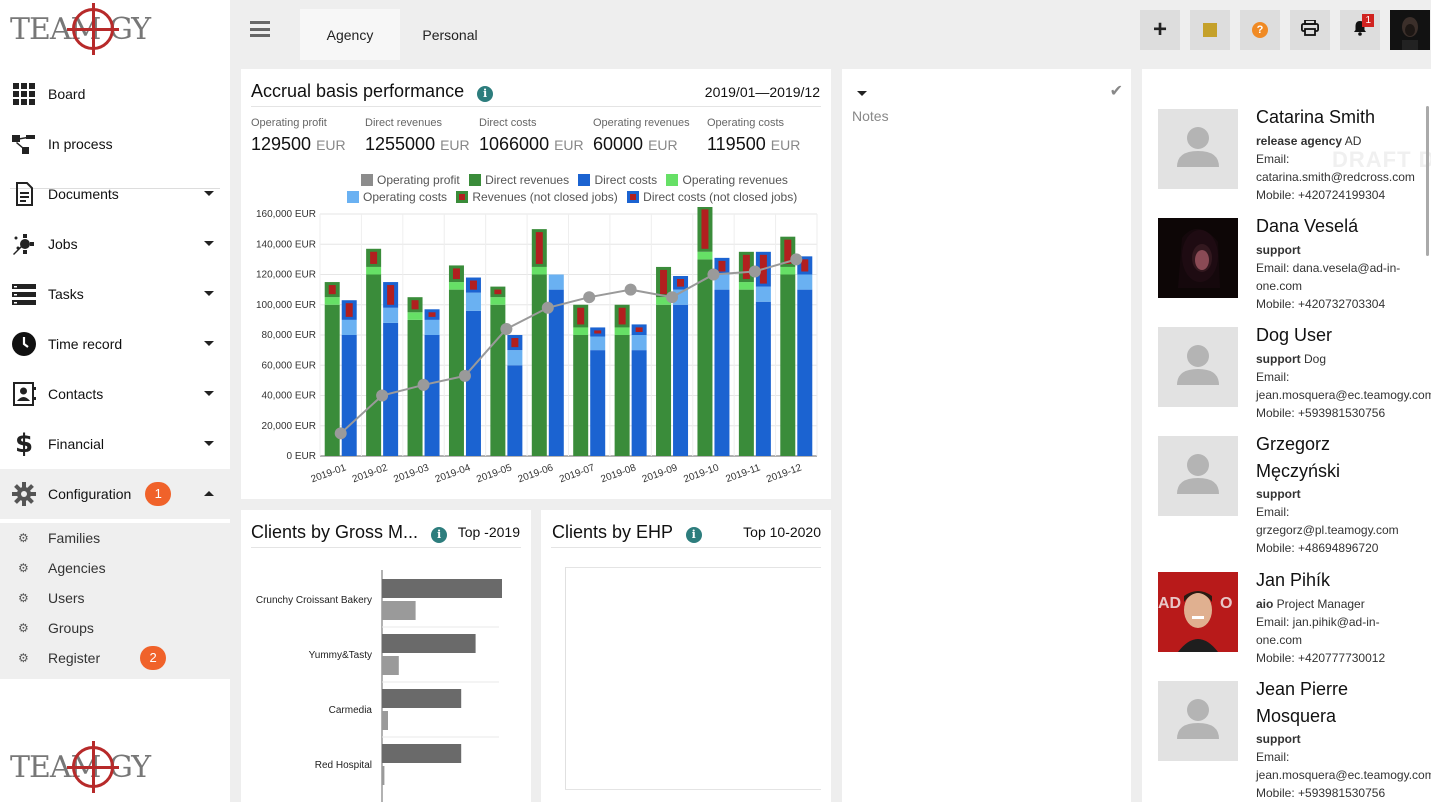 This screenshot has width=1431, height=802. Describe the element at coordinates (1317, 548) in the screenshot. I see `contact-mobile: Mobile: +48694896720` at that location.